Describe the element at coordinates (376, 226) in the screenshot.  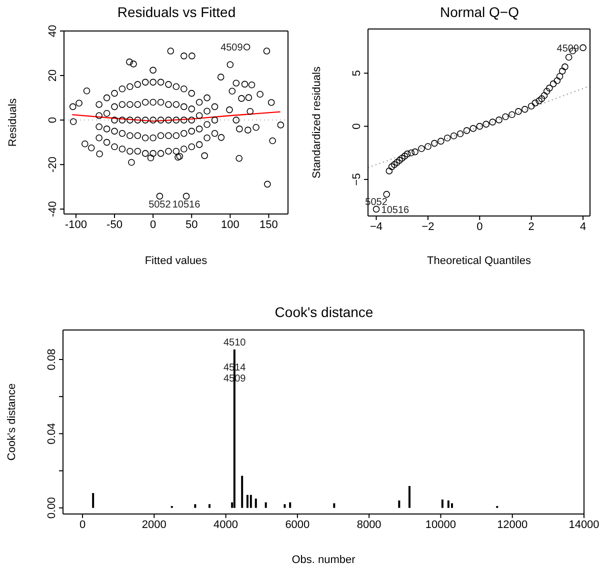
I see `x-tick-label: −4` at that location.